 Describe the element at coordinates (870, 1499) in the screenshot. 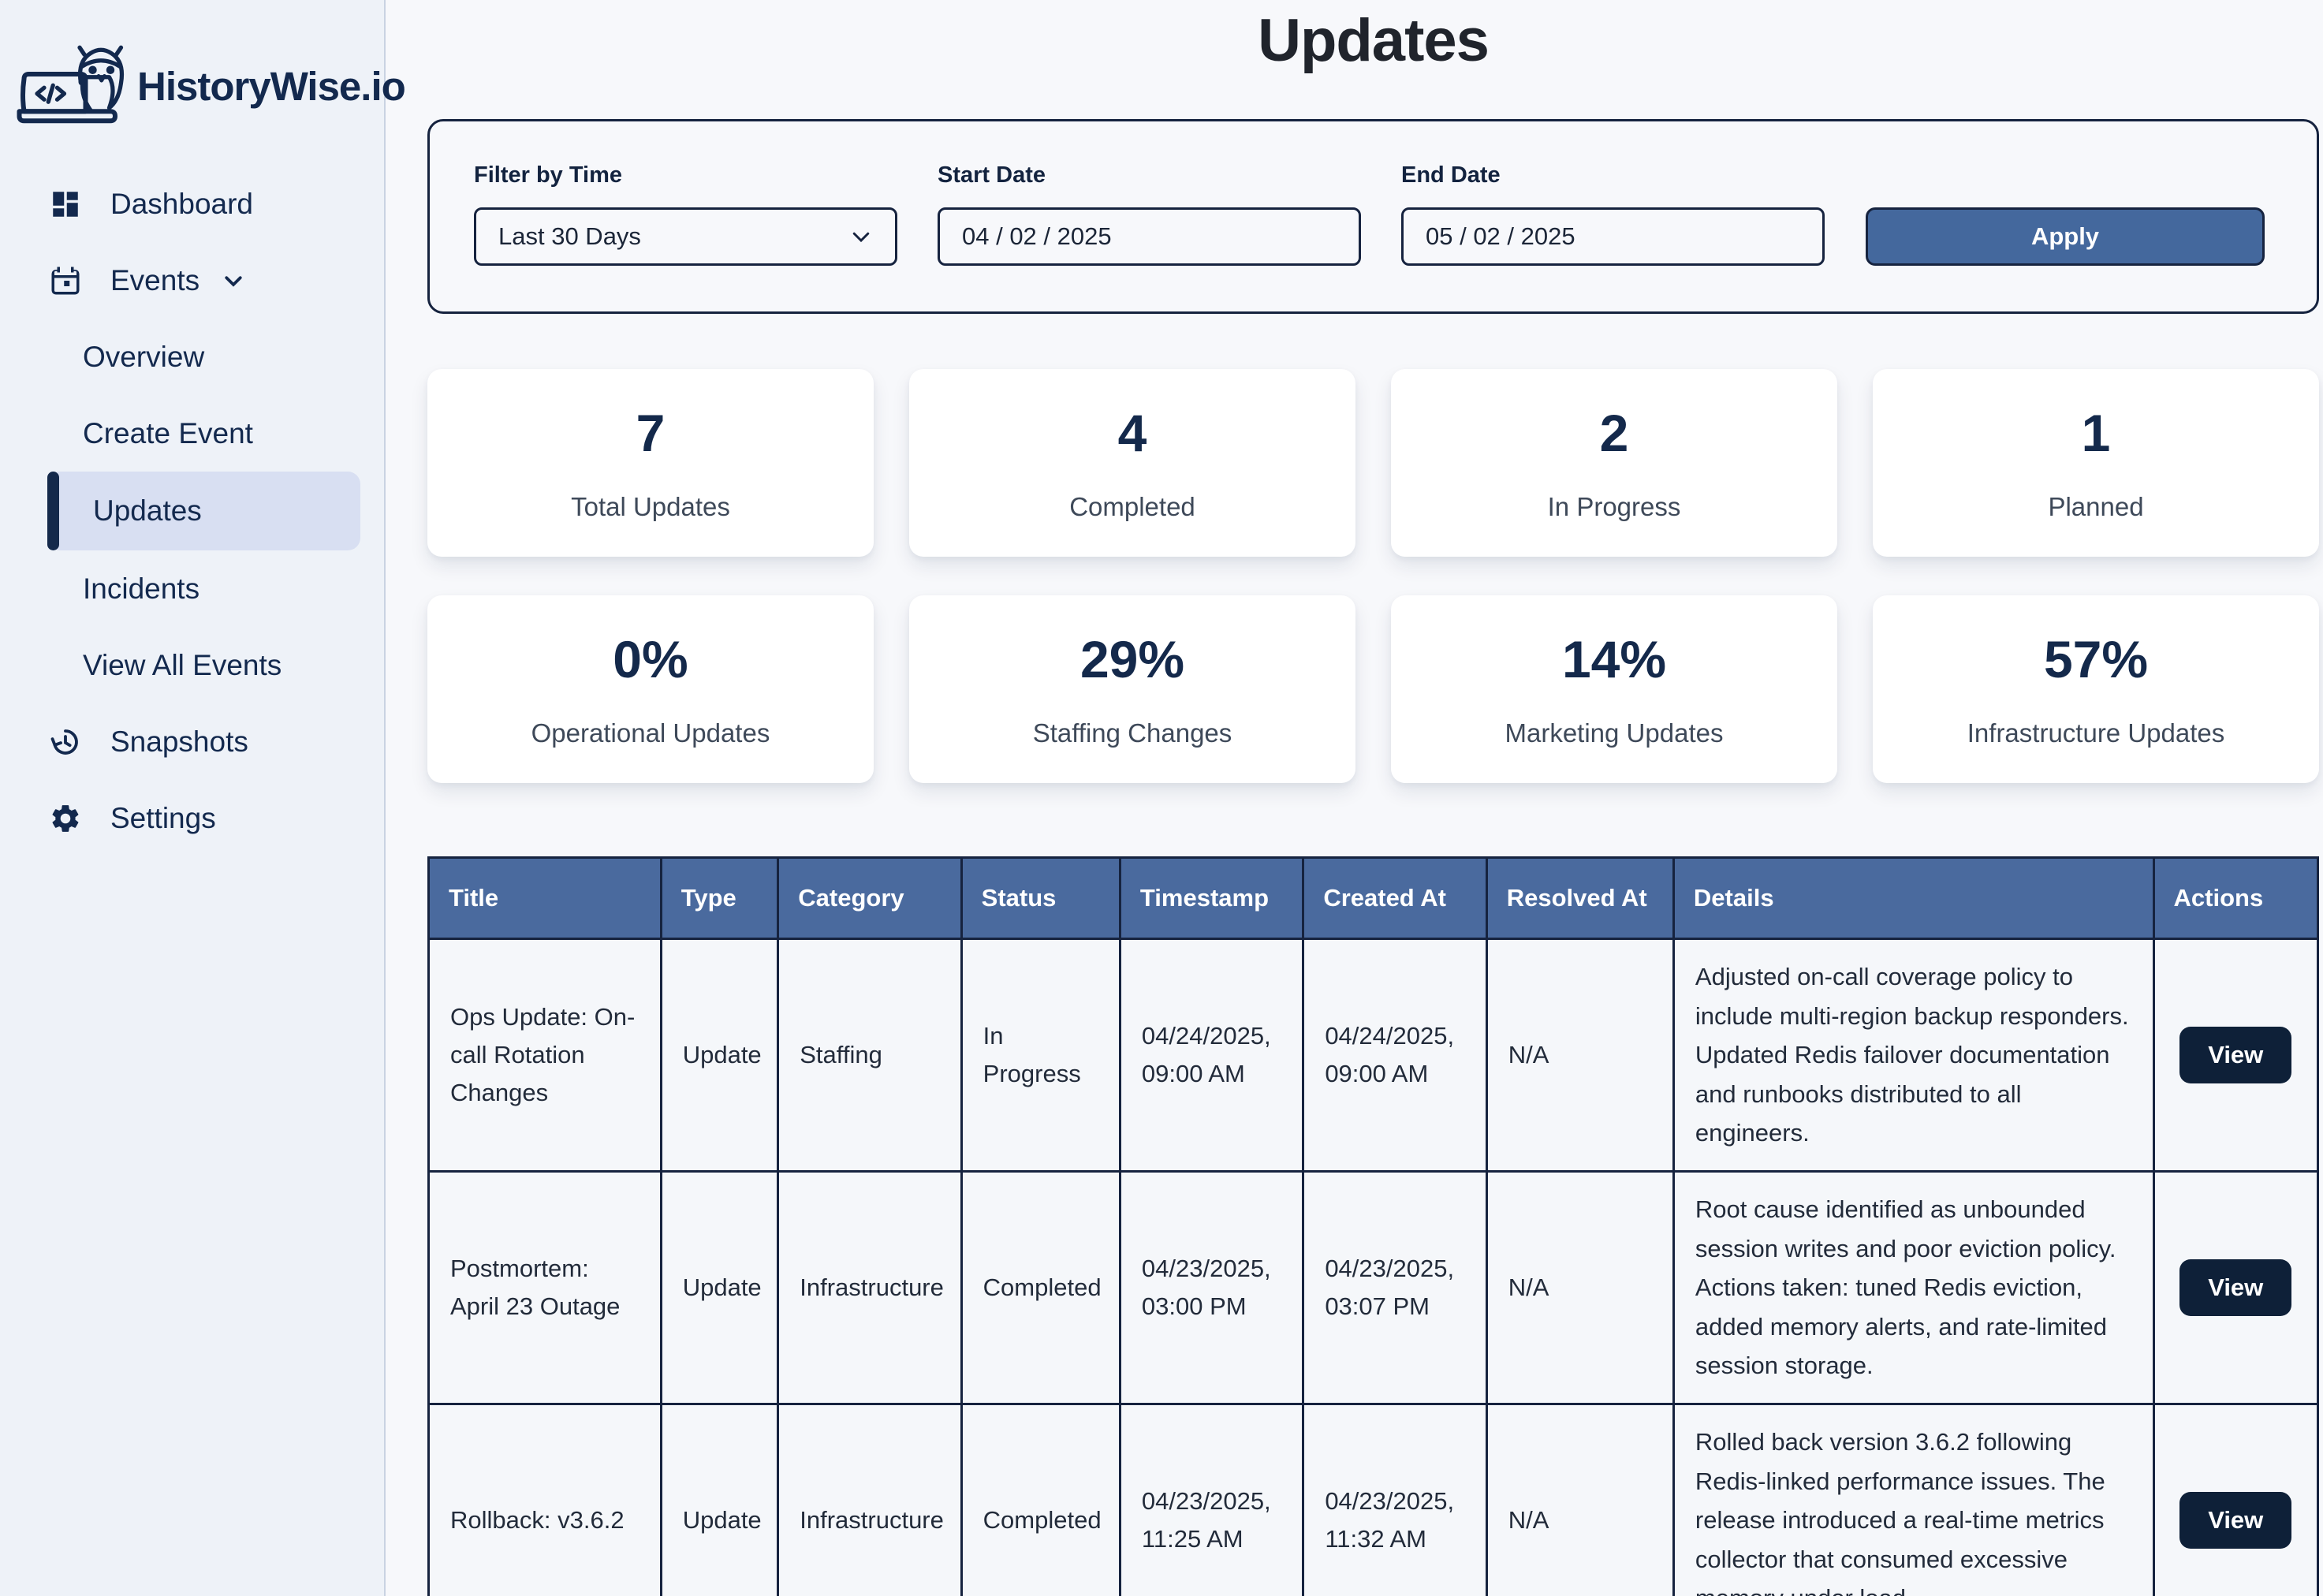

I see `cell-category: Infrastructure` at that location.